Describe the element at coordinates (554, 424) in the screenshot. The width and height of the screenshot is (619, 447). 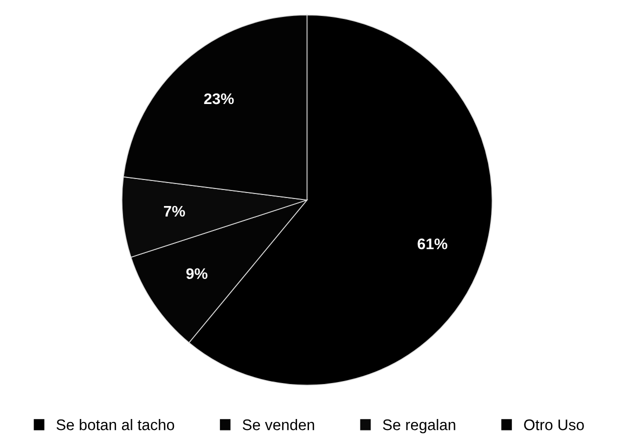
I see `legend-label: Otro Uso` at that location.